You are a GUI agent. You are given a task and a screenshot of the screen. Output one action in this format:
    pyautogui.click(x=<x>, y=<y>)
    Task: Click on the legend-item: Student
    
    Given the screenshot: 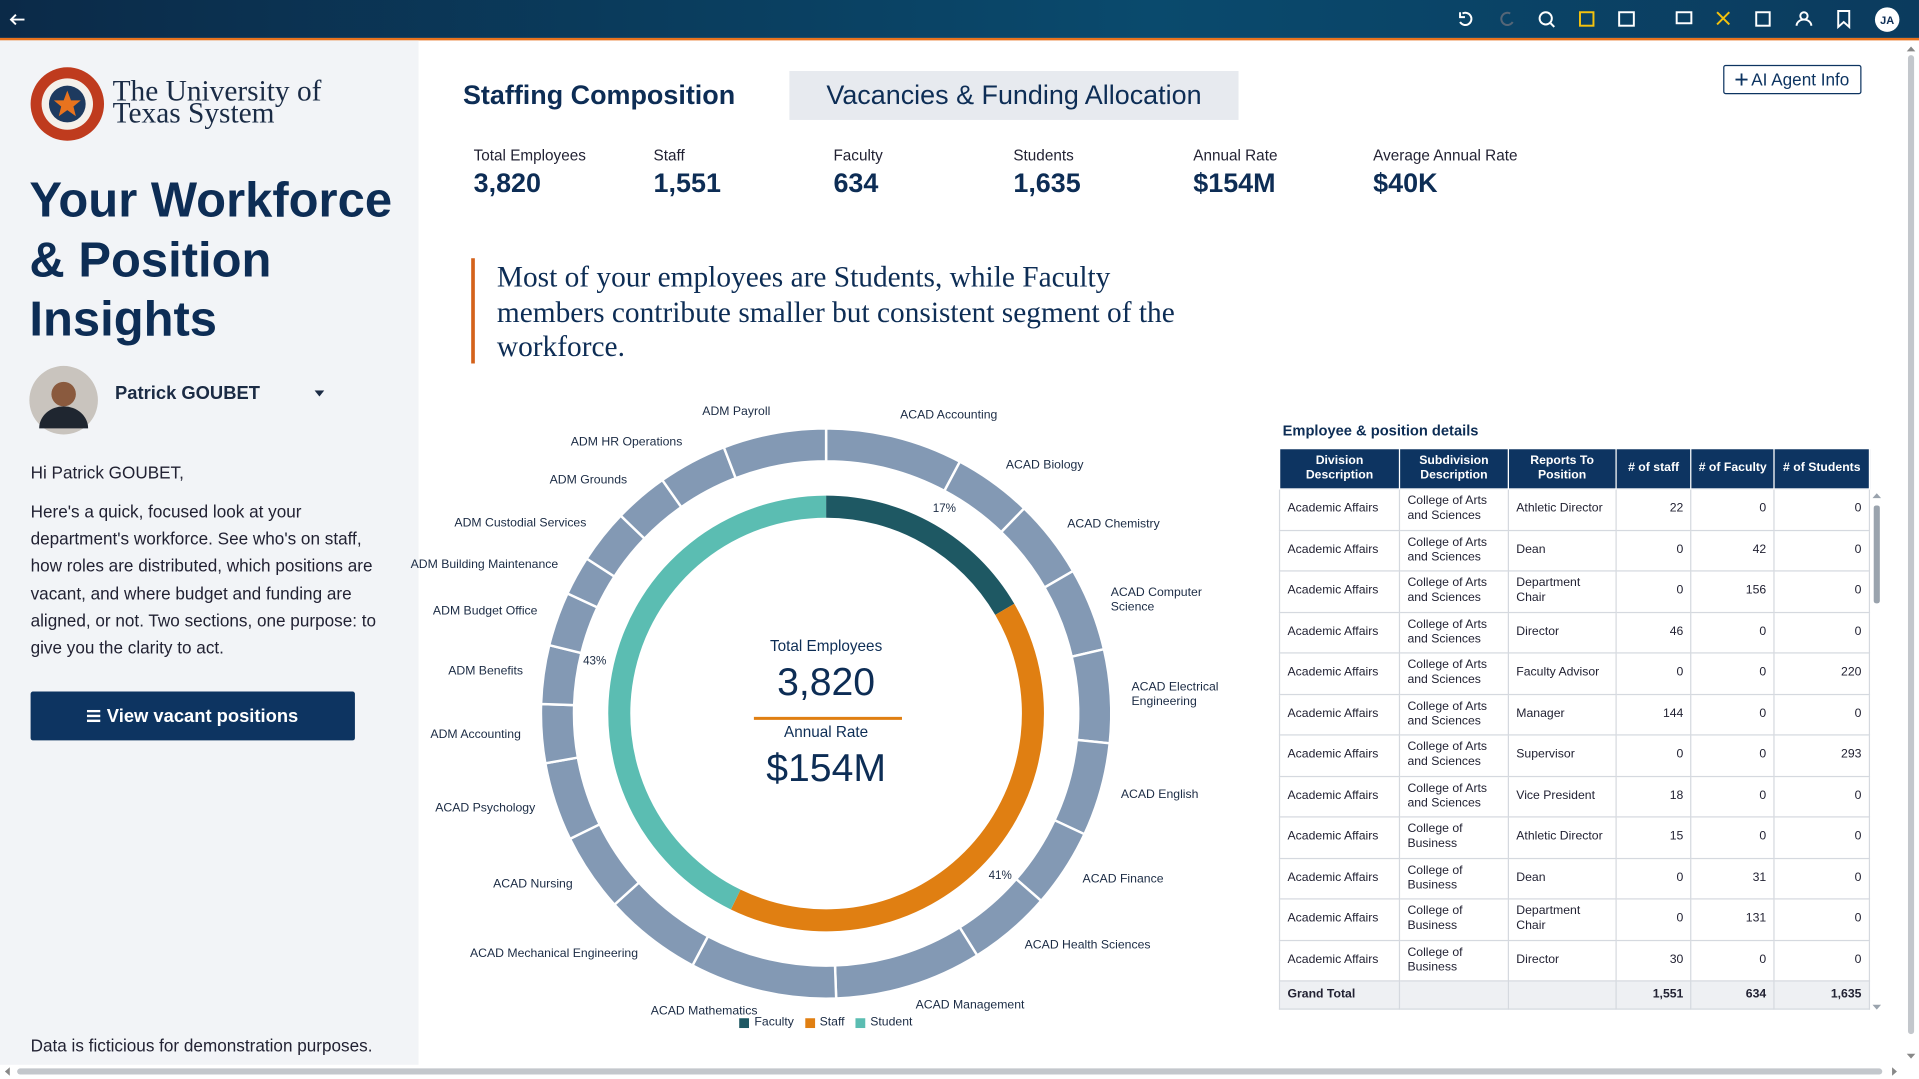 What is the action you would take?
    pyautogui.click(x=884, y=1022)
    